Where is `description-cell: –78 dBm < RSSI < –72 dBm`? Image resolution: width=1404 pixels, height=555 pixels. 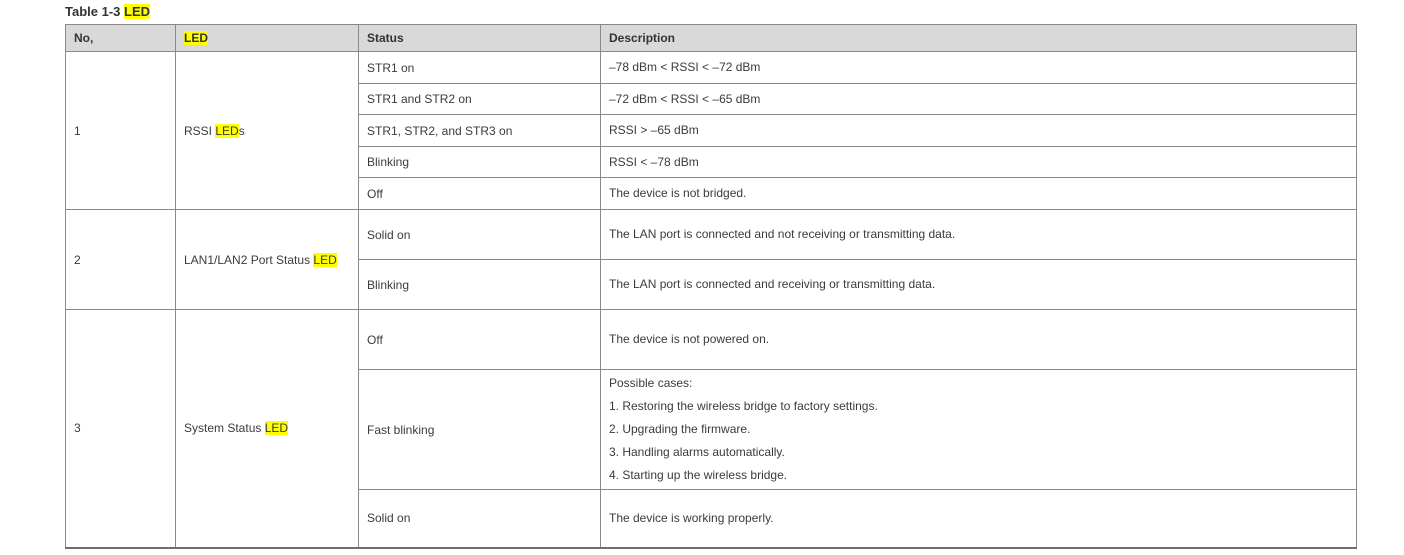 description-cell: –78 dBm < RSSI < –72 dBm is located at coordinates (978, 67).